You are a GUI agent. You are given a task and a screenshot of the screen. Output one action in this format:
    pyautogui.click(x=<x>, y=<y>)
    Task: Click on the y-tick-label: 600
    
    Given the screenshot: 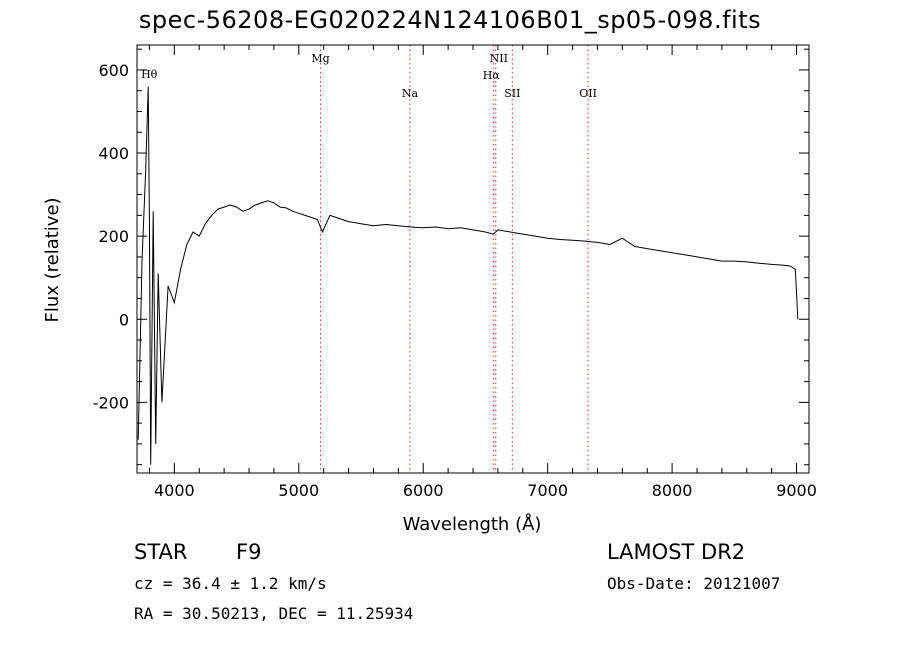 What is the action you would take?
    pyautogui.click(x=113, y=70)
    